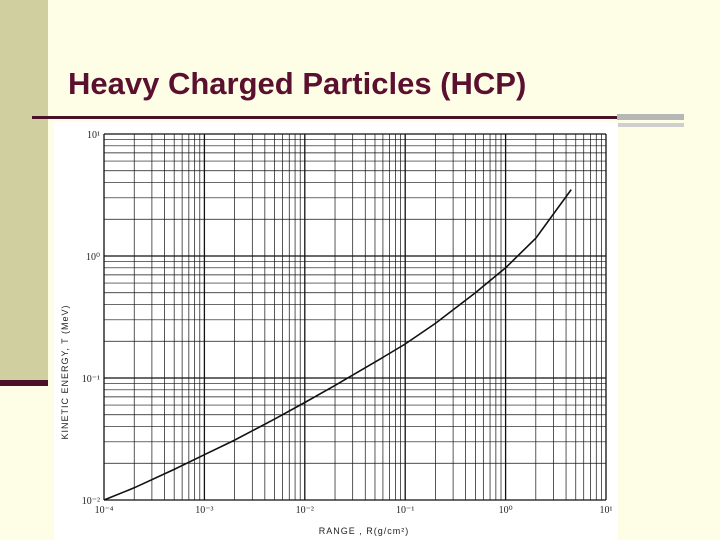  I want to click on x-tick-label: 10⁻², so click(305, 510).